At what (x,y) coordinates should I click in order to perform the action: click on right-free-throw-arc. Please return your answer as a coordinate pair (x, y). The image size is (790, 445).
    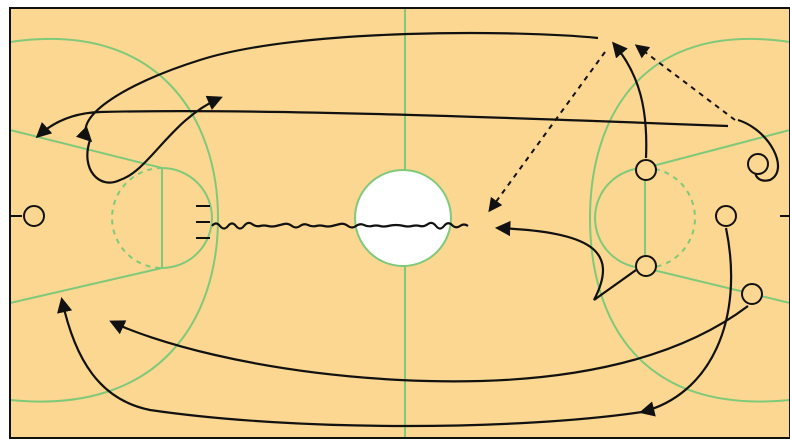
    Looking at the image, I should click on (620, 218).